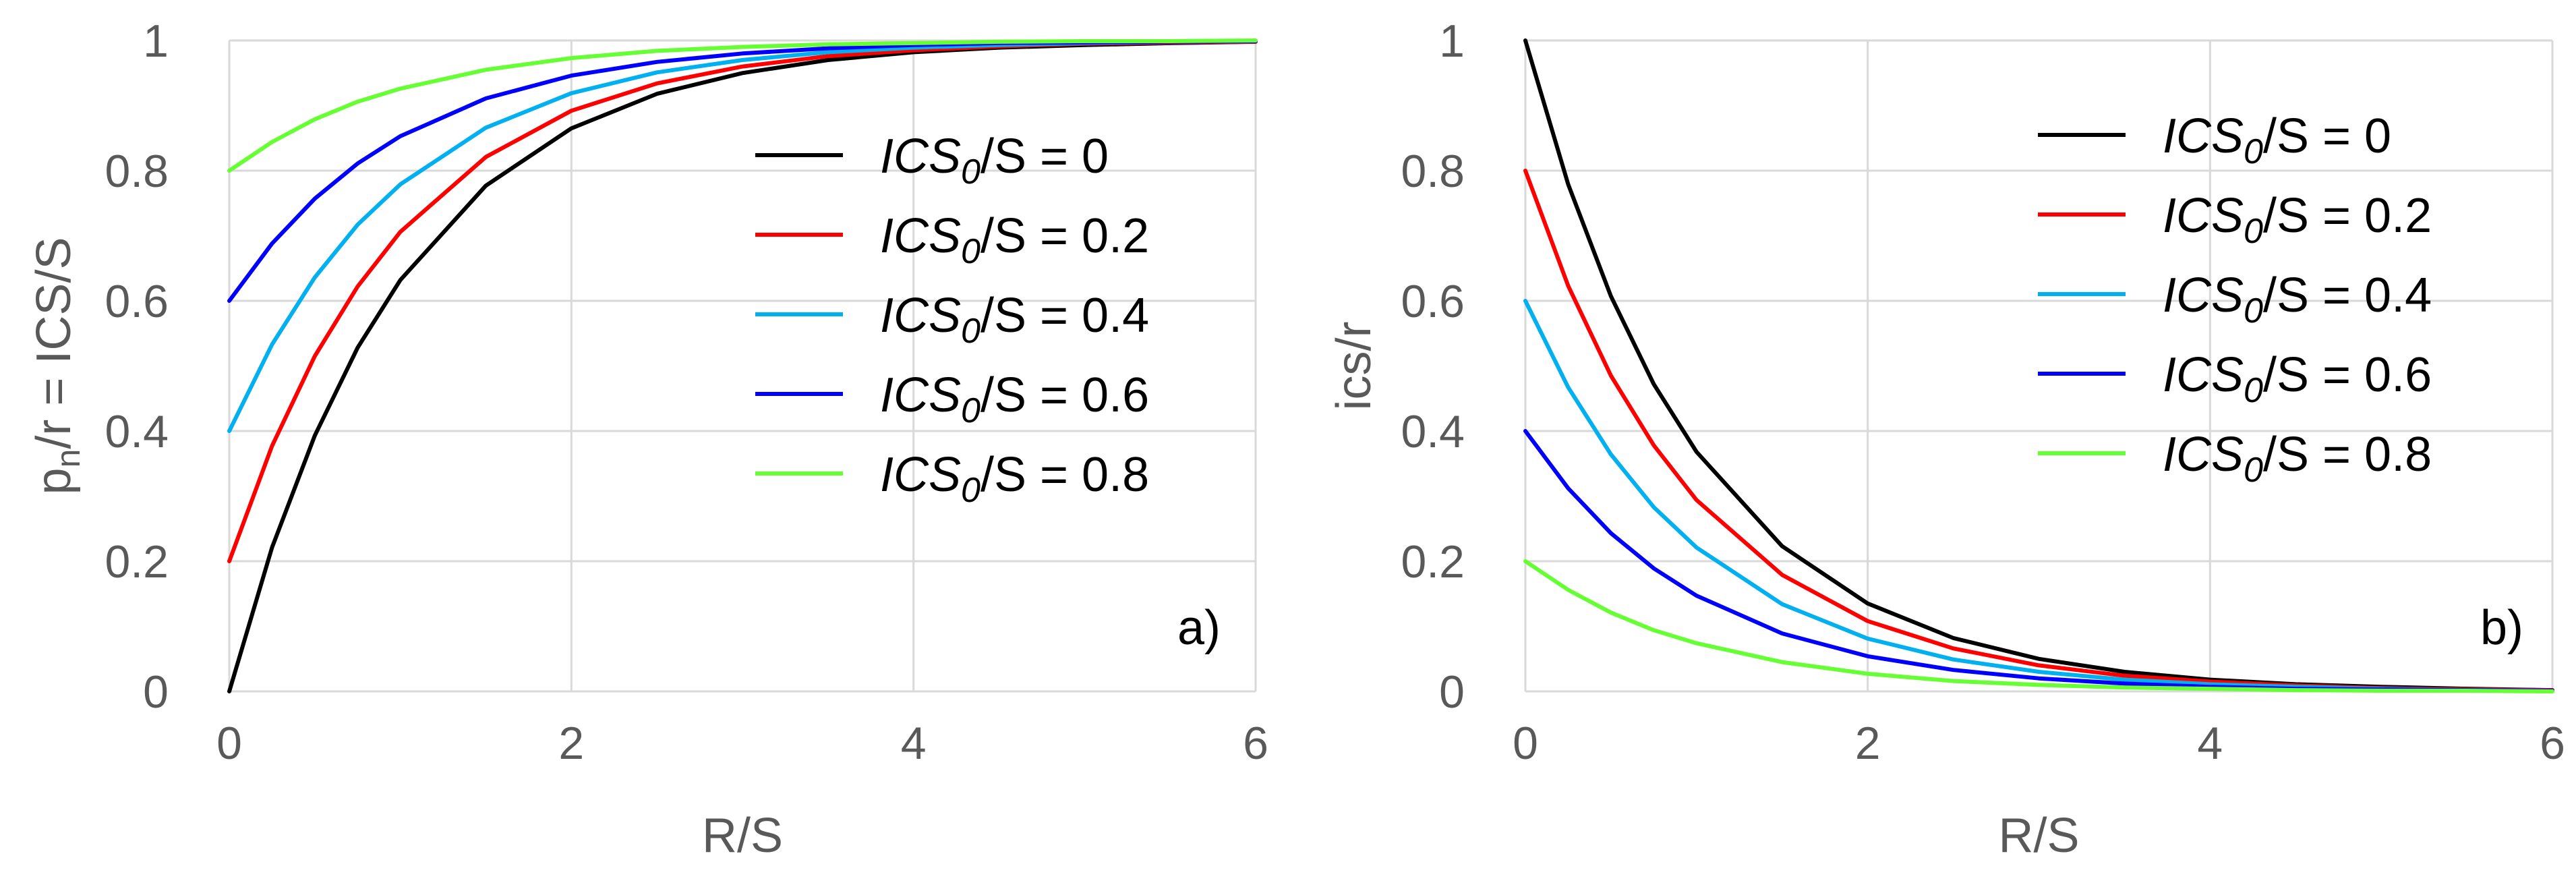 The width and height of the screenshot is (2576, 887). I want to click on panel-label: a), so click(1199, 628).